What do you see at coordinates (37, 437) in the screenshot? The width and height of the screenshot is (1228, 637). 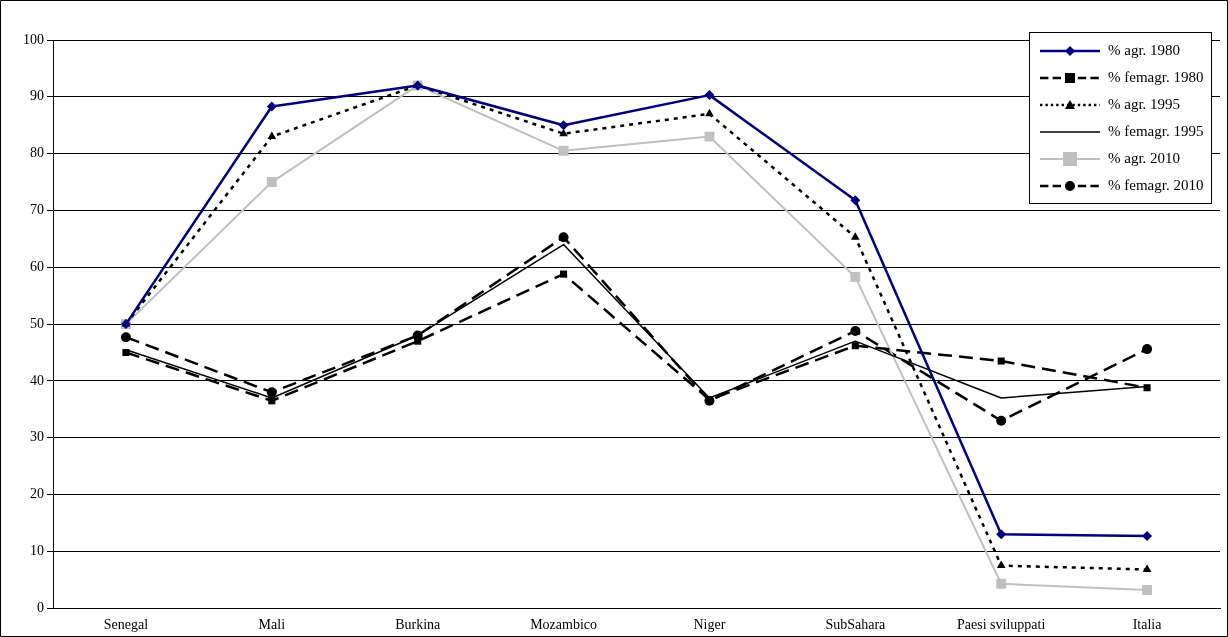 I see `y-tick-label: 30` at bounding box center [37, 437].